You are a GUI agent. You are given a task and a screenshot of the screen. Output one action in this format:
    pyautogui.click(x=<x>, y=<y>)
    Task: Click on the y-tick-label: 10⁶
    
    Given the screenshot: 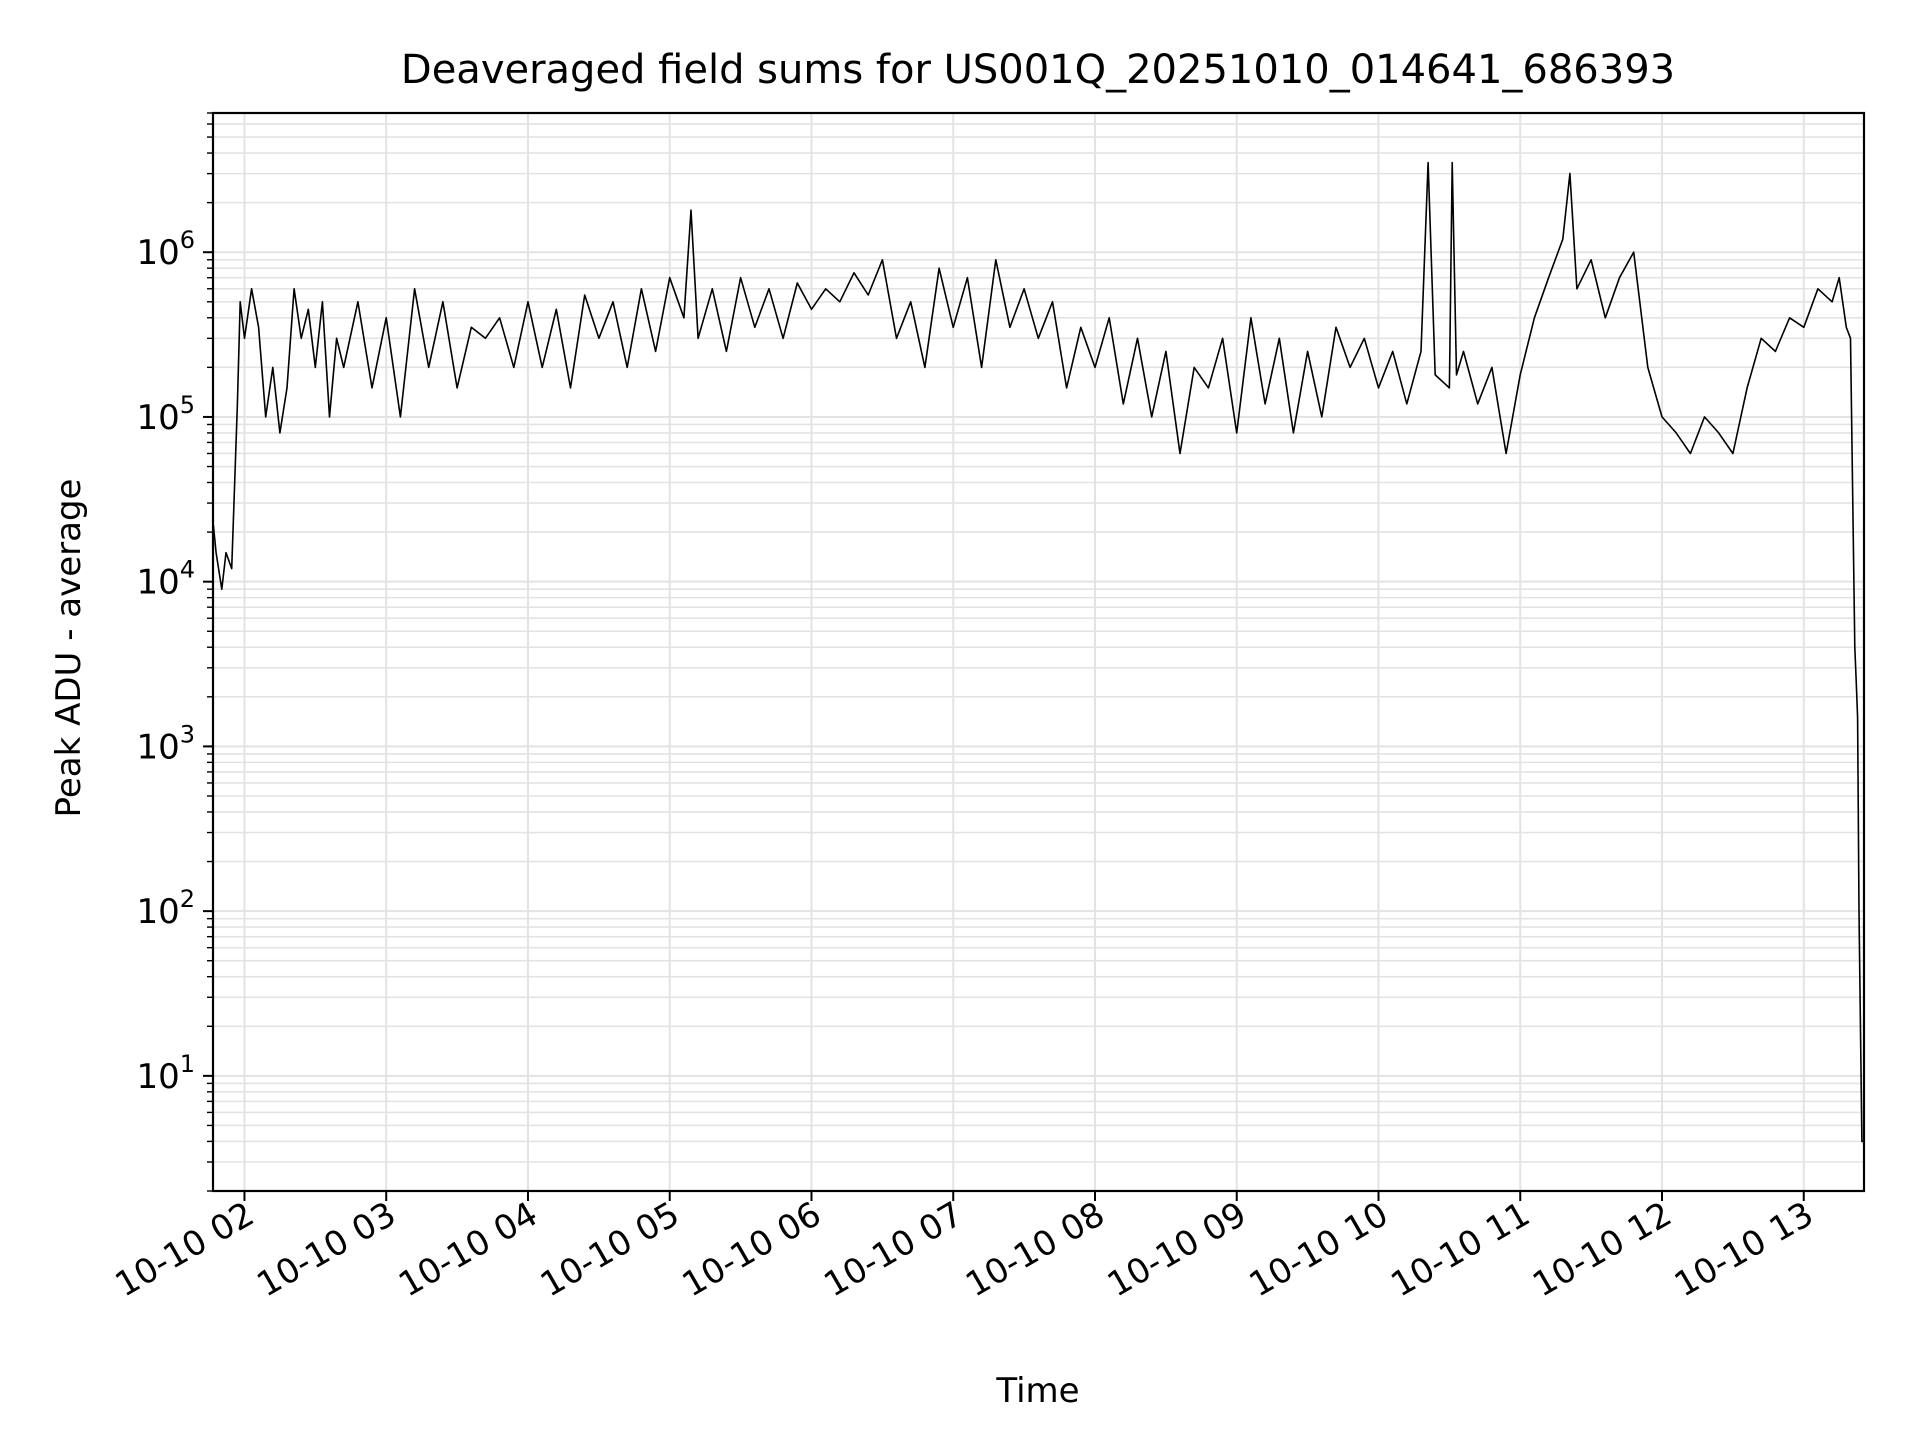 What is the action you would take?
    pyautogui.click(x=165, y=249)
    